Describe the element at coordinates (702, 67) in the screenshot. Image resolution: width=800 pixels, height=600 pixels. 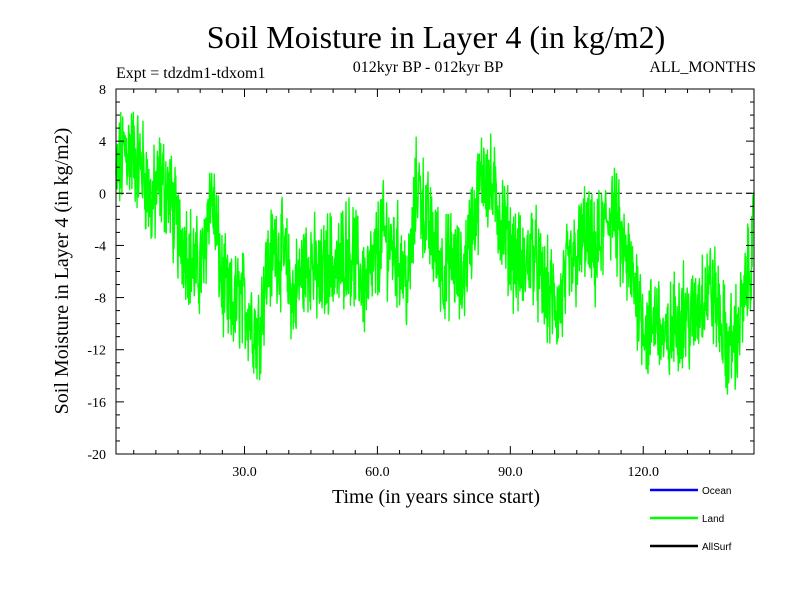
I see `months-label: ALL_MONTHS` at that location.